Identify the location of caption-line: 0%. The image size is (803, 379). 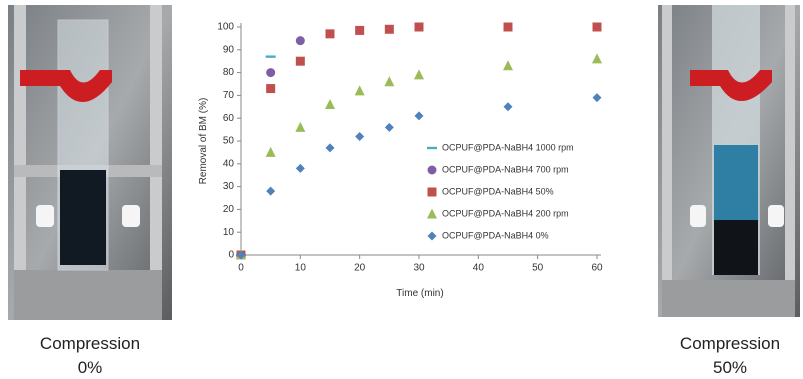
(90, 367).